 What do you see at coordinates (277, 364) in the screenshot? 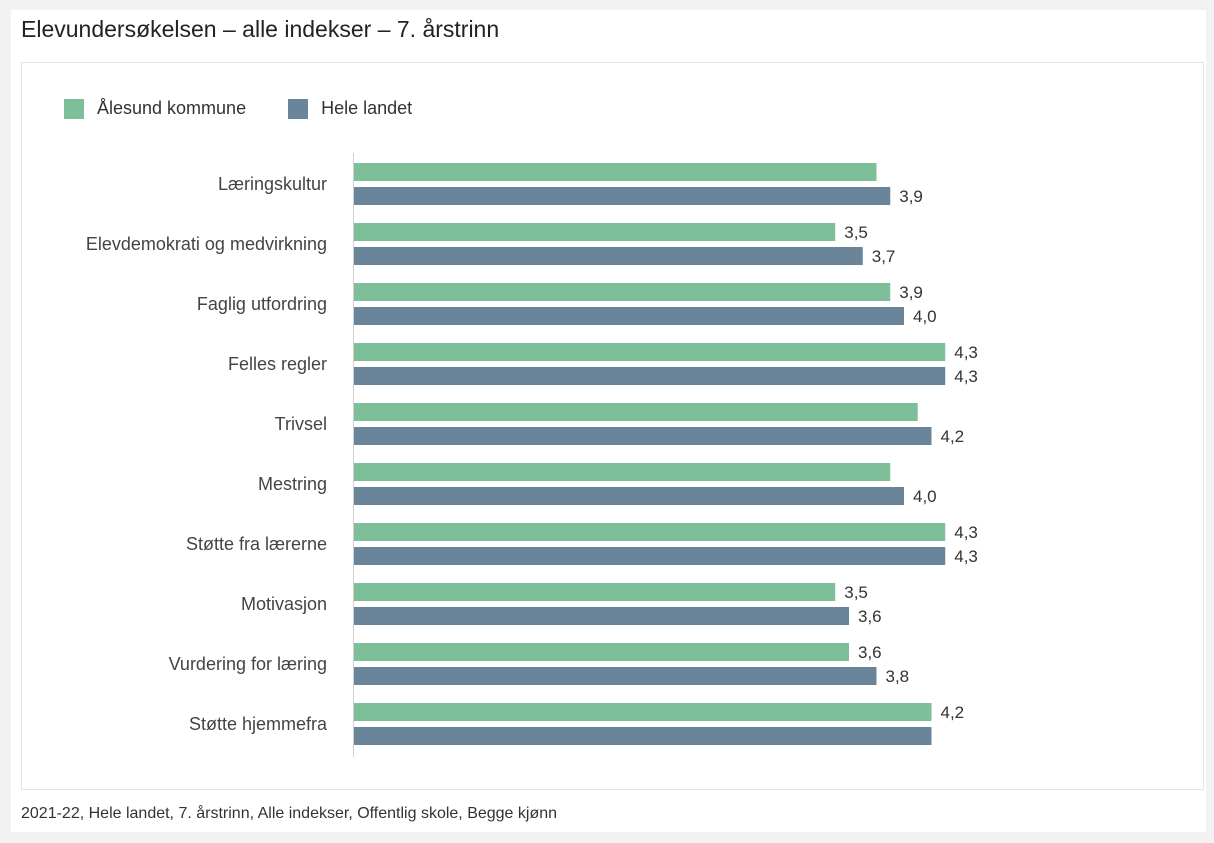
I see `category-label: Felles regler` at bounding box center [277, 364].